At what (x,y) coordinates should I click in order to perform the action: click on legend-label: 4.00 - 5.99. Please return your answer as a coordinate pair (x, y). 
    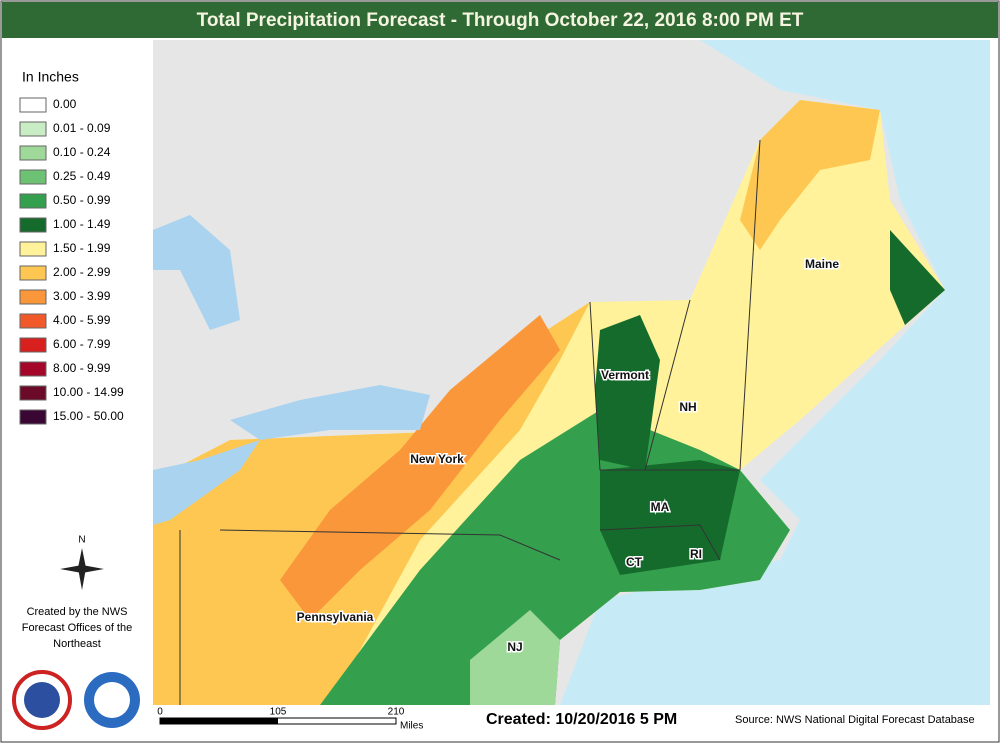
    Looking at the image, I should click on (82, 320).